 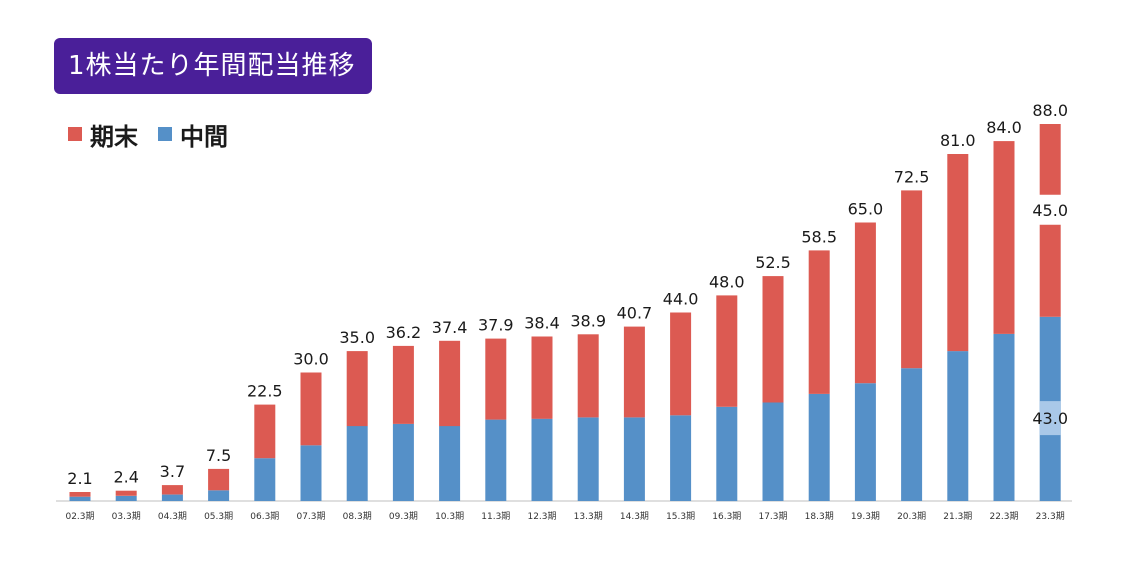 I want to click on x-tick-label-10: 12.3期, so click(x=541, y=516).